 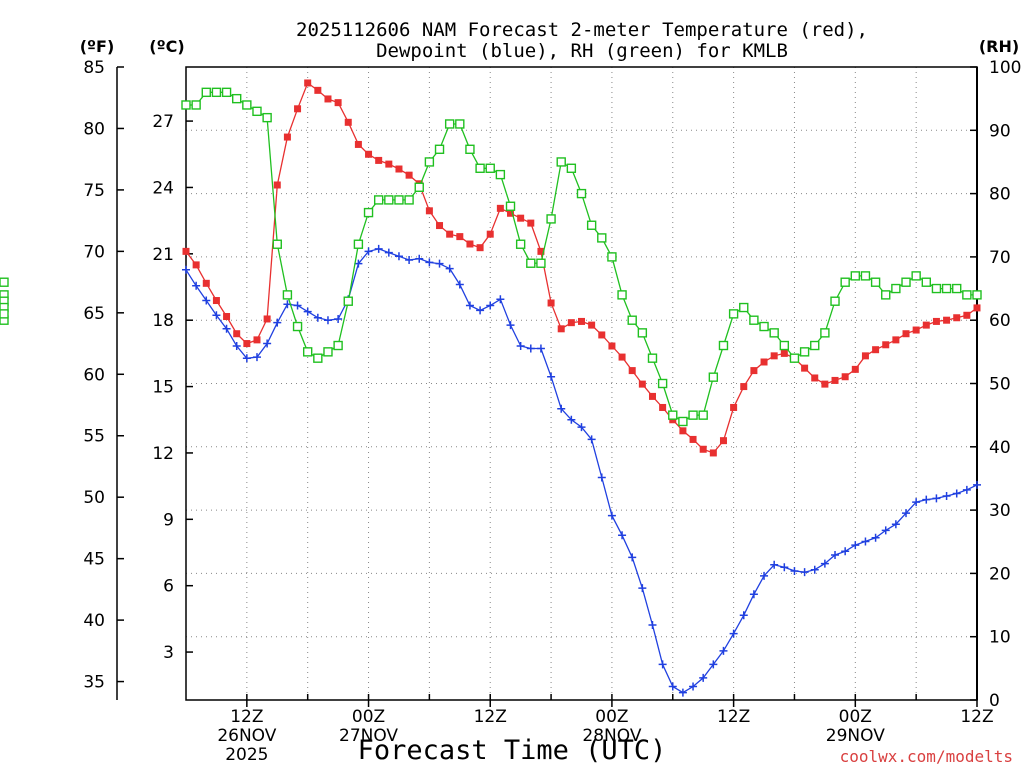 What do you see at coordinates (94, 437) in the screenshot?
I see `fahrenheit-tick-label: 55` at bounding box center [94, 437].